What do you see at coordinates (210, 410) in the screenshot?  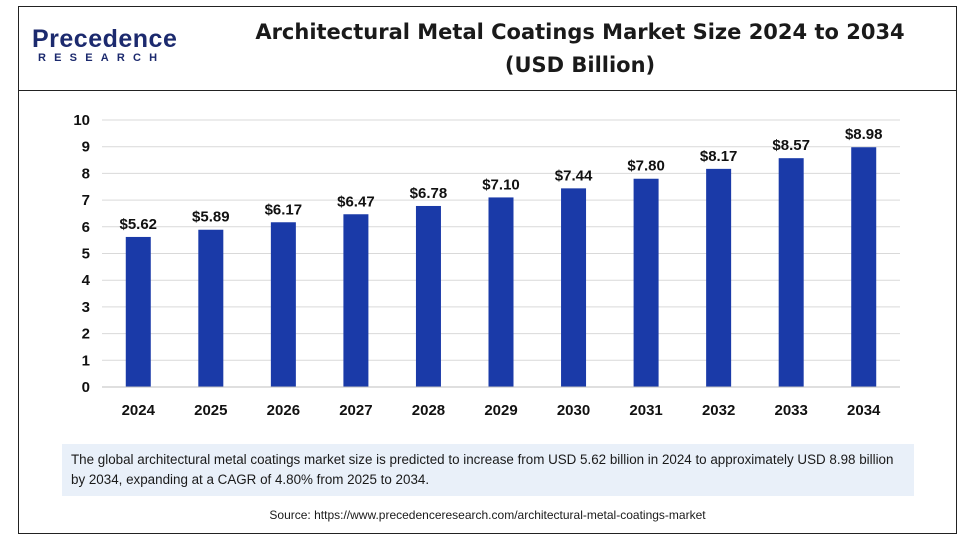 I see `x-tick-label: 2025` at bounding box center [210, 410].